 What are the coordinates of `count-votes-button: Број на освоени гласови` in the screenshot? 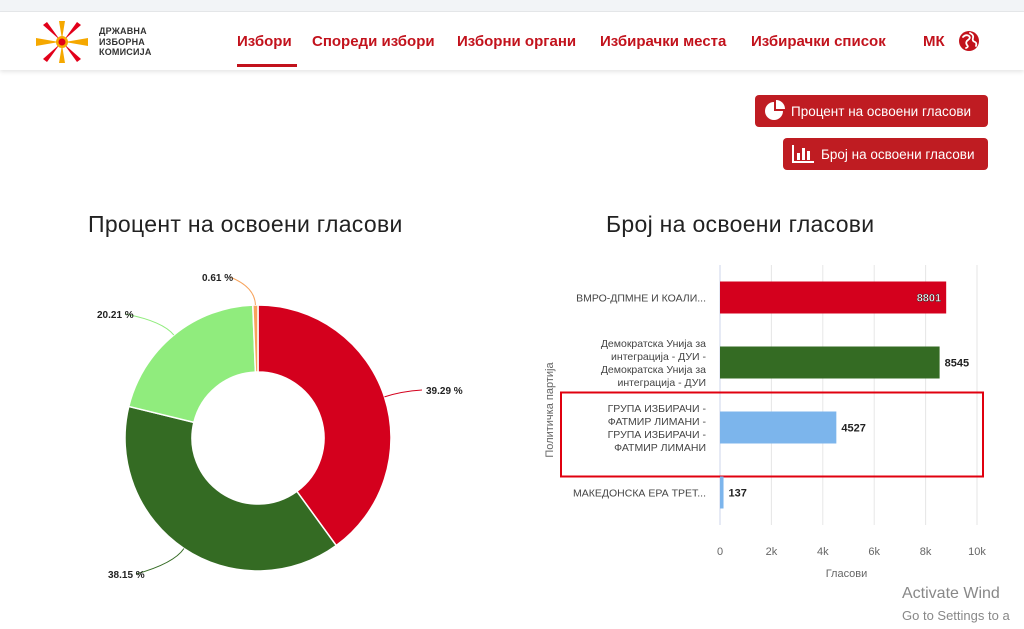 It's located at (885, 154).